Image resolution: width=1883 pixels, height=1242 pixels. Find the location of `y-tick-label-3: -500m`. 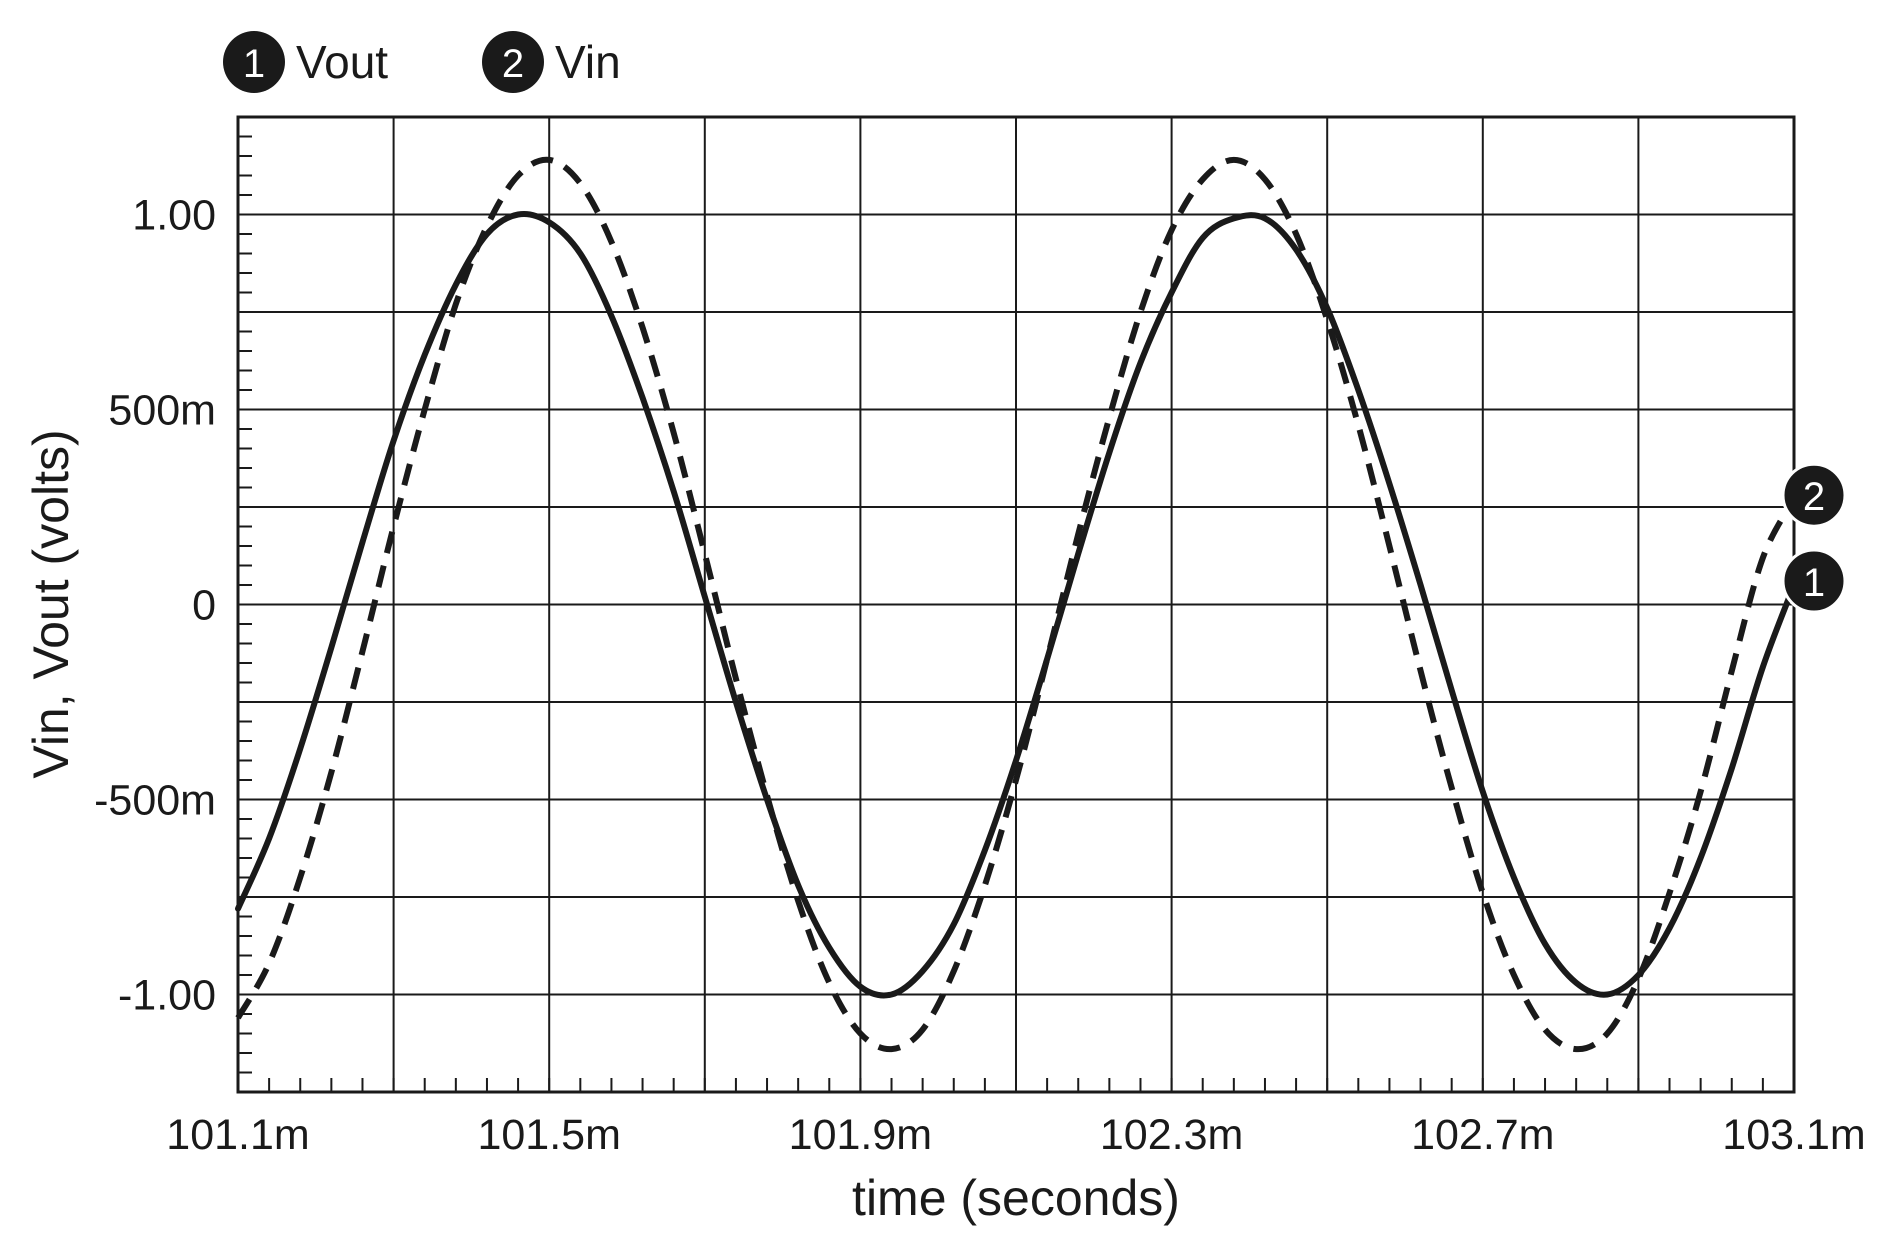

y-tick-label-3: -500m is located at coordinates (155, 801).